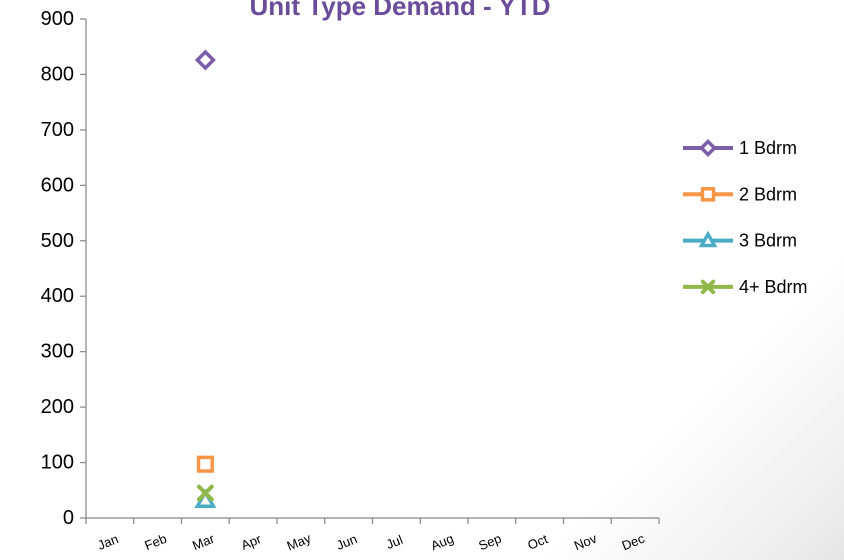 The height and width of the screenshot is (560, 844). I want to click on y-tick-labels: 0 100 200 300 400 500 600 700 800 900, so click(57, 268).